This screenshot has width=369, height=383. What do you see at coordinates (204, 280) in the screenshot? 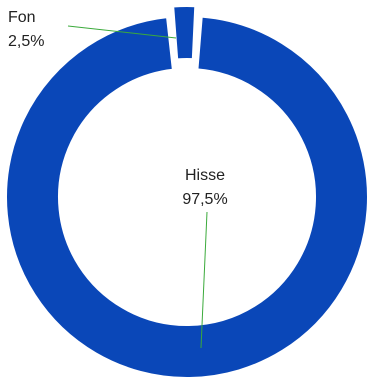
I see `leader-line-hisse` at bounding box center [204, 280].